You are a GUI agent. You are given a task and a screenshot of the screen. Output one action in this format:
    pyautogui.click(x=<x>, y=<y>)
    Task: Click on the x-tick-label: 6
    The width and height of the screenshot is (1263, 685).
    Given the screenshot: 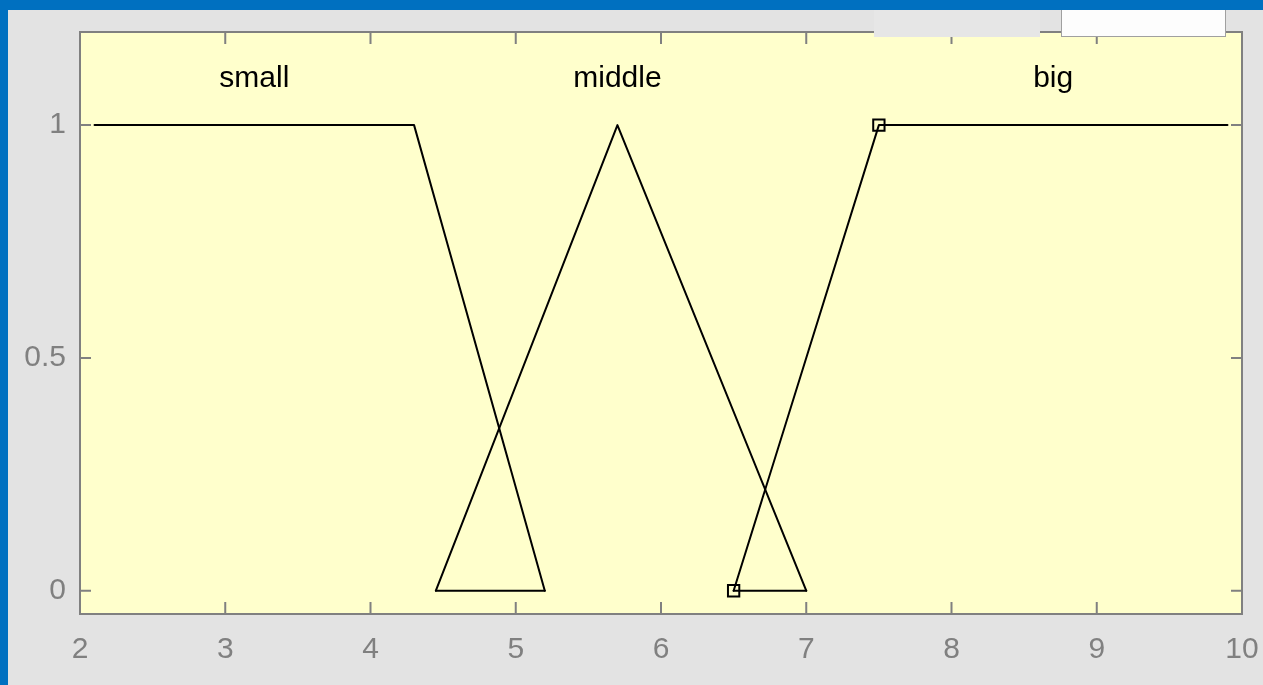 What is the action you would take?
    pyautogui.click(x=661, y=648)
    